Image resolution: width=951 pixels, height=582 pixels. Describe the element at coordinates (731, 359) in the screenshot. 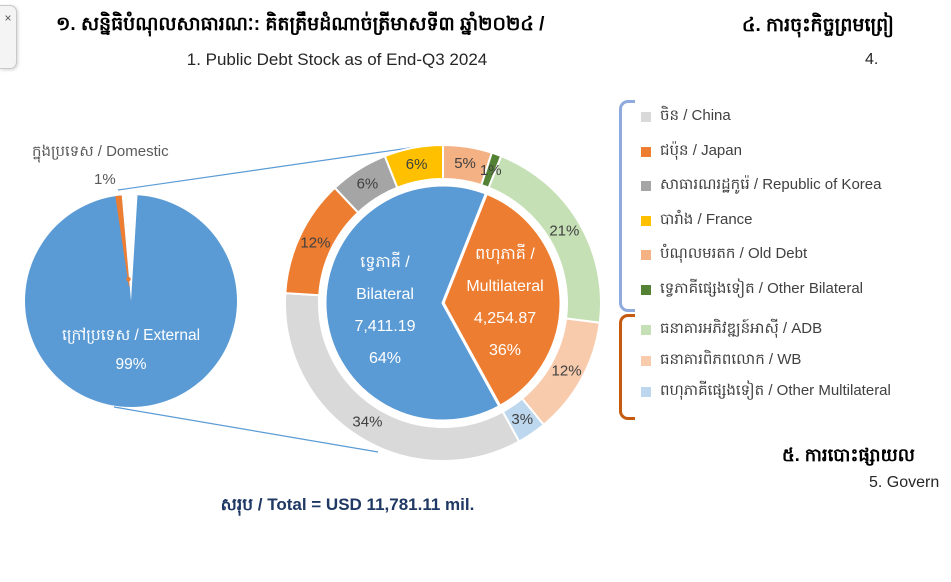

I see `legend-label: ធនាគារពិភពលោក / WB` at that location.